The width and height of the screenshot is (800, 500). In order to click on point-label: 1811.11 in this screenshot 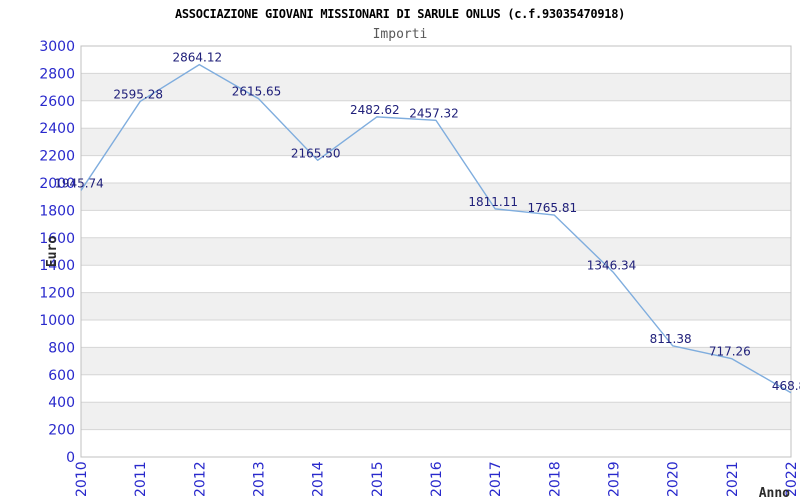, I will do `click(493, 202)`.